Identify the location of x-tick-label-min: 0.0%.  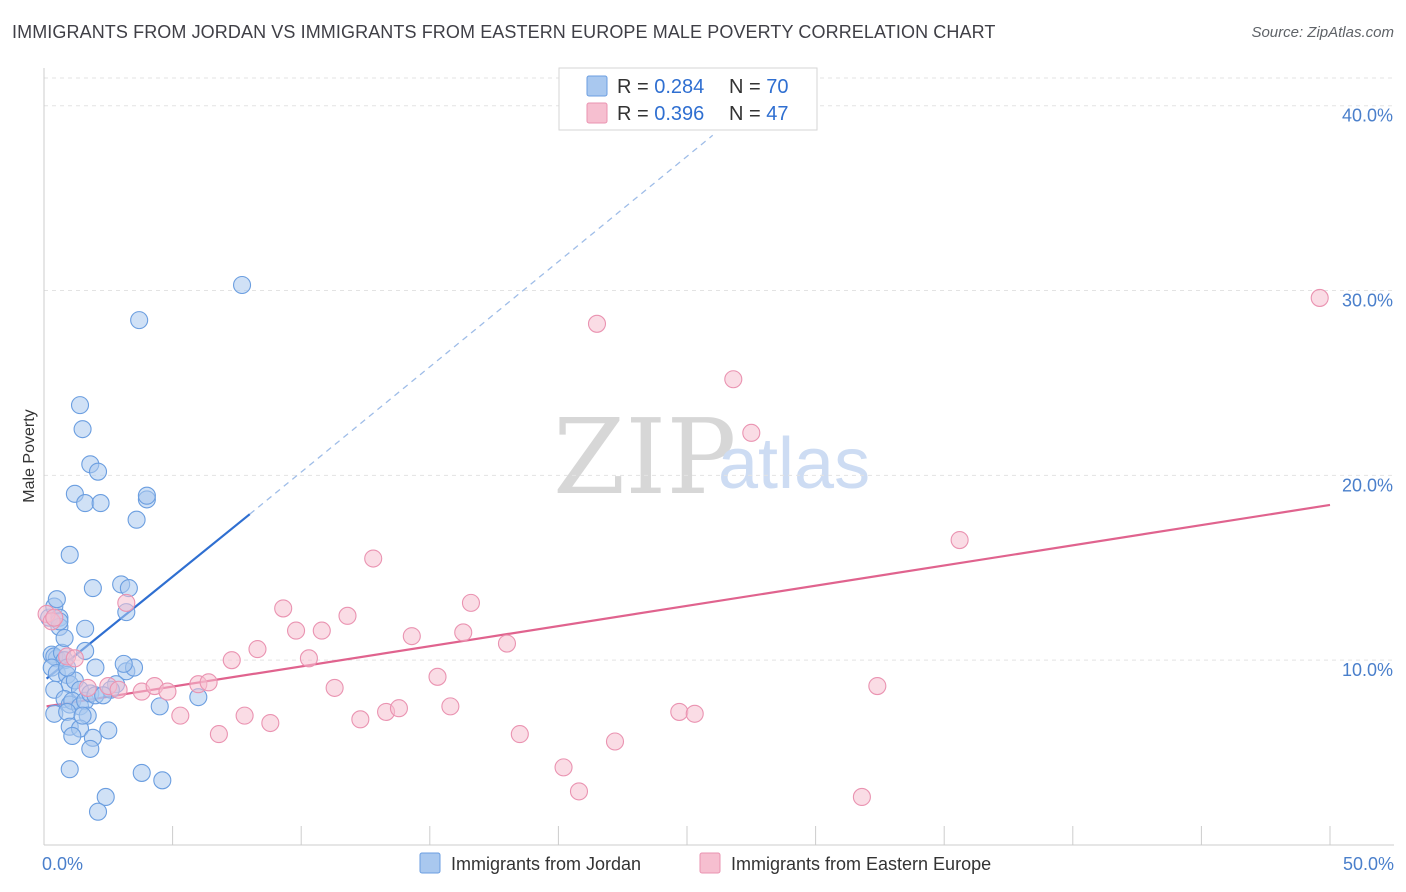
(62, 864).